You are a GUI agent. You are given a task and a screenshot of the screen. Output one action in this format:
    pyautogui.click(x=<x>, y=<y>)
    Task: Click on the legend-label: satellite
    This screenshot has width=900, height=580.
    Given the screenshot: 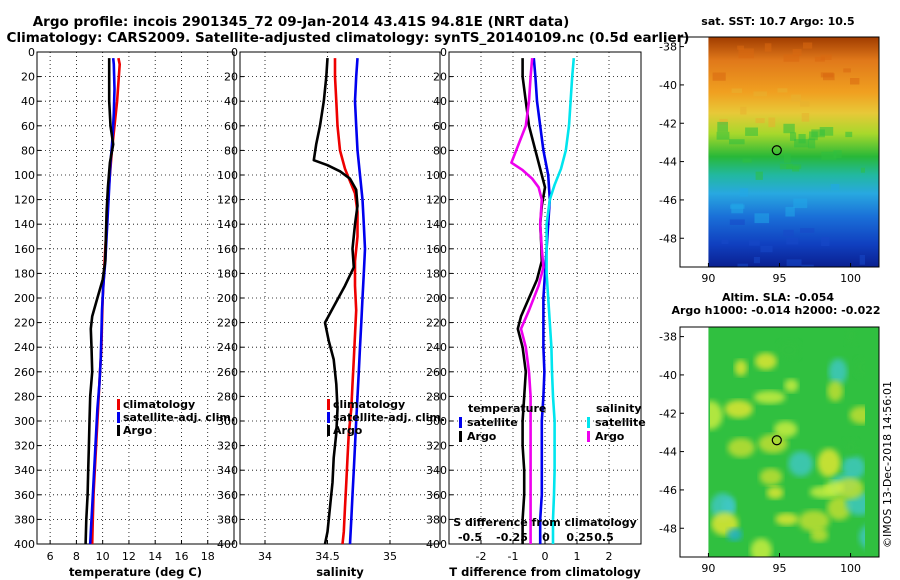 What is the action you would take?
    pyautogui.click(x=492, y=422)
    